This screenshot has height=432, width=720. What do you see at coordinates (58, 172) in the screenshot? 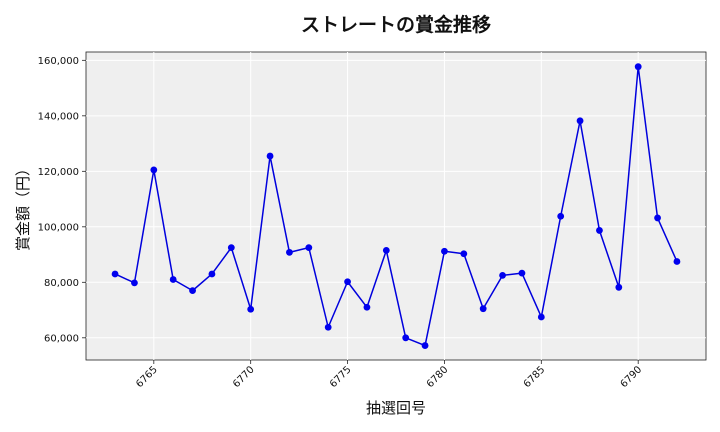
I see `y-tick-label: 120,000` at bounding box center [58, 172].